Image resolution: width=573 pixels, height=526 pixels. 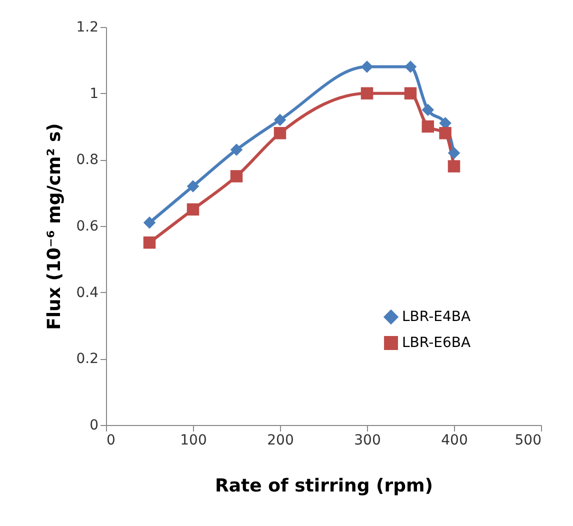 I want to click on x-tick-label: 100, so click(x=193, y=440).